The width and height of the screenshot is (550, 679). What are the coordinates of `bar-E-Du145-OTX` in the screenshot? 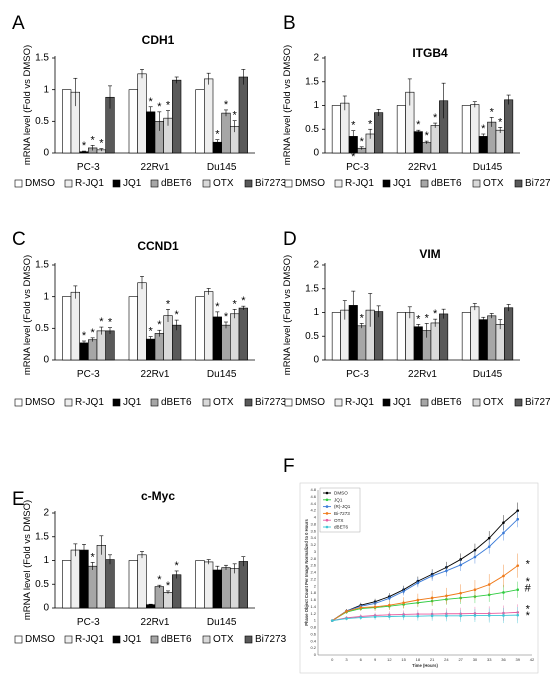 It's located at (235, 588).